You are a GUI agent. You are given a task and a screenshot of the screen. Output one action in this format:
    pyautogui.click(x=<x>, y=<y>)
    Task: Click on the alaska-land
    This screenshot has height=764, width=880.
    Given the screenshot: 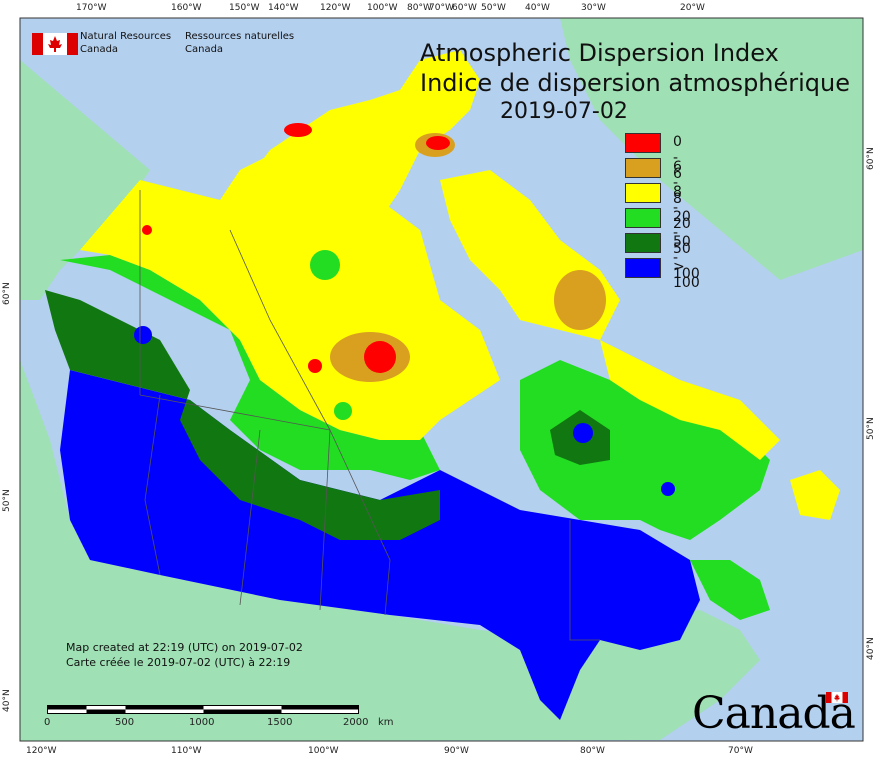 What is the action you would take?
    pyautogui.click(x=85, y=180)
    